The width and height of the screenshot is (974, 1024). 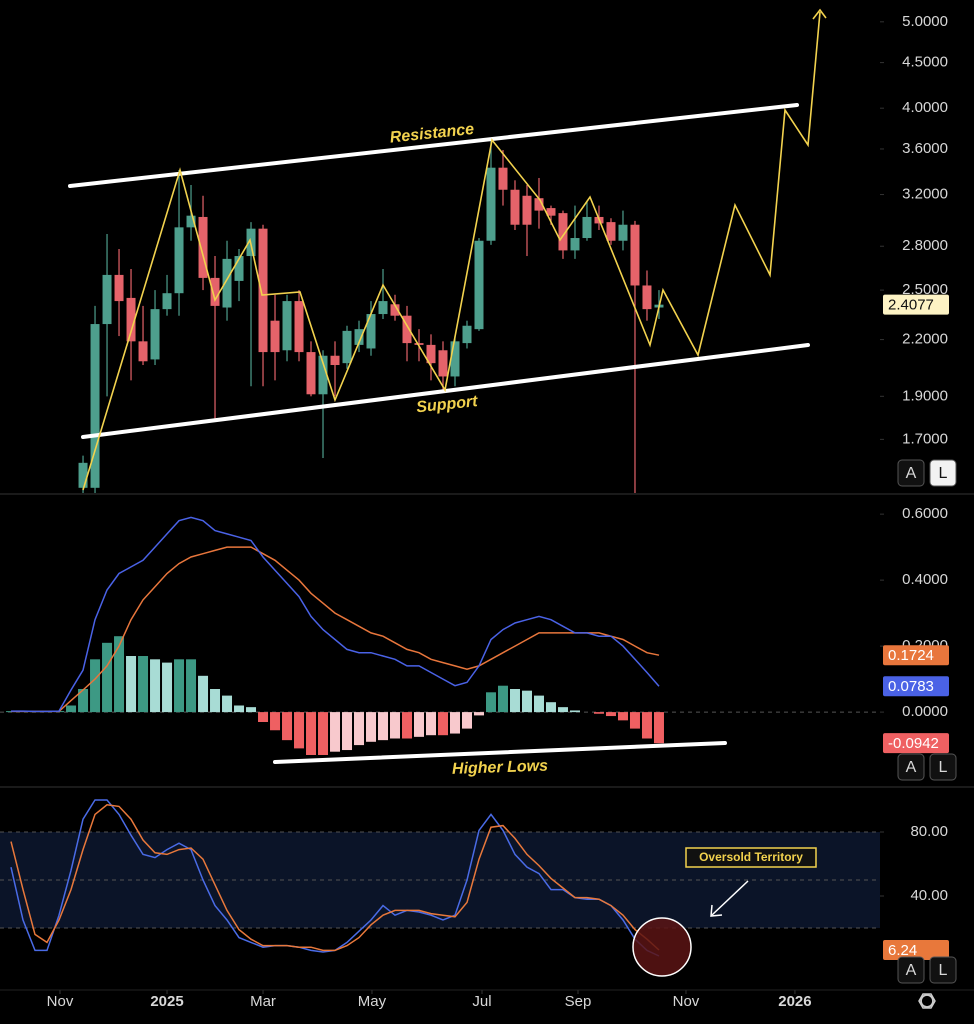 I want to click on settings-icon, so click(x=927, y=1001).